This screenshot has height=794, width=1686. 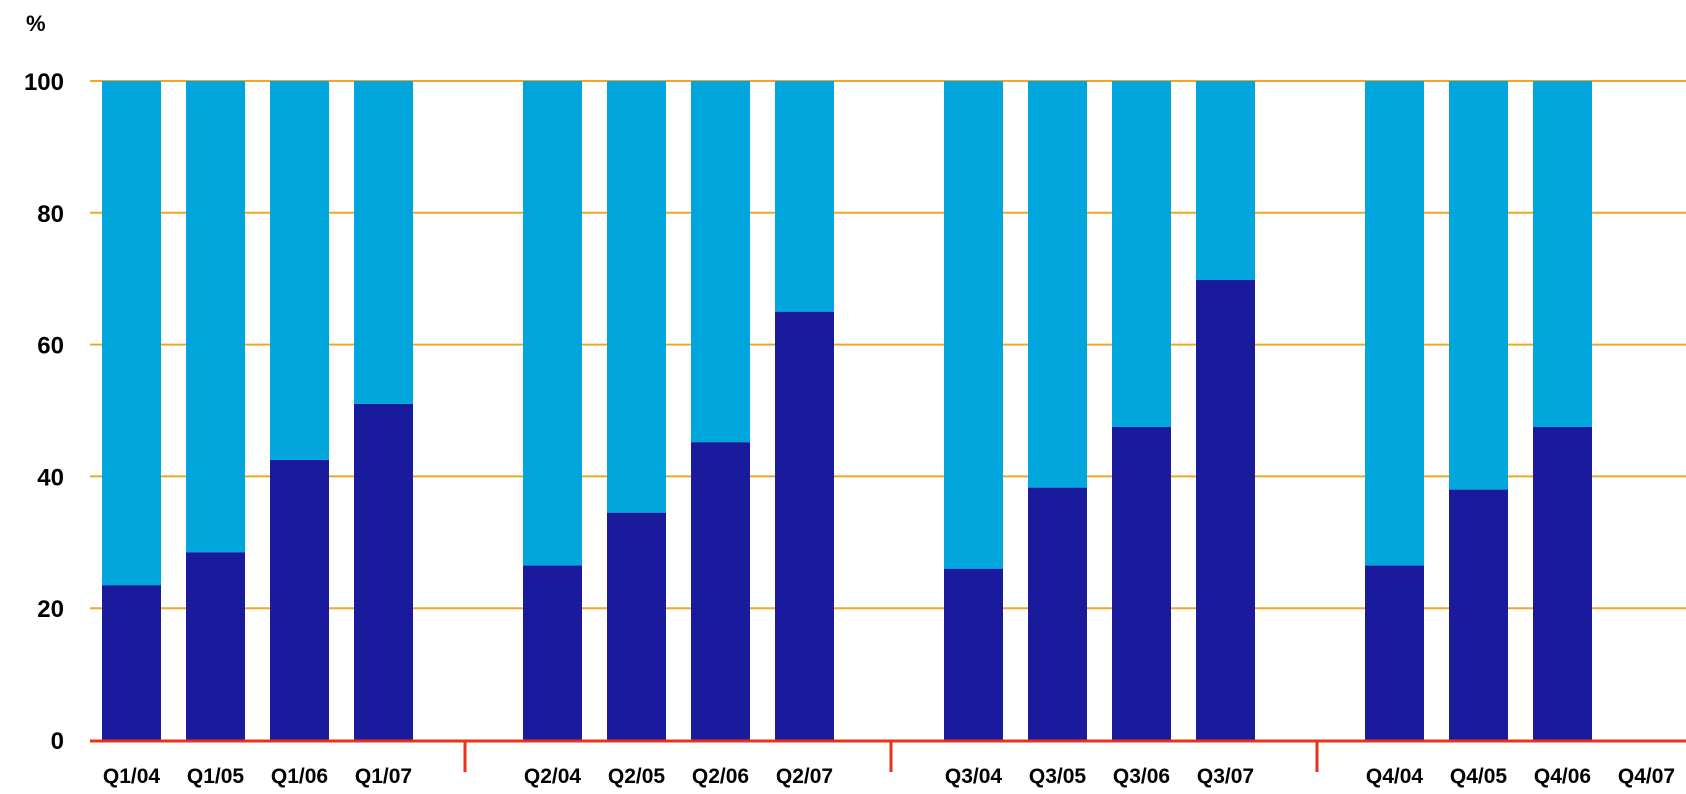 I want to click on x-tick-label-Q4-06: Q4/06, so click(x=1562, y=776).